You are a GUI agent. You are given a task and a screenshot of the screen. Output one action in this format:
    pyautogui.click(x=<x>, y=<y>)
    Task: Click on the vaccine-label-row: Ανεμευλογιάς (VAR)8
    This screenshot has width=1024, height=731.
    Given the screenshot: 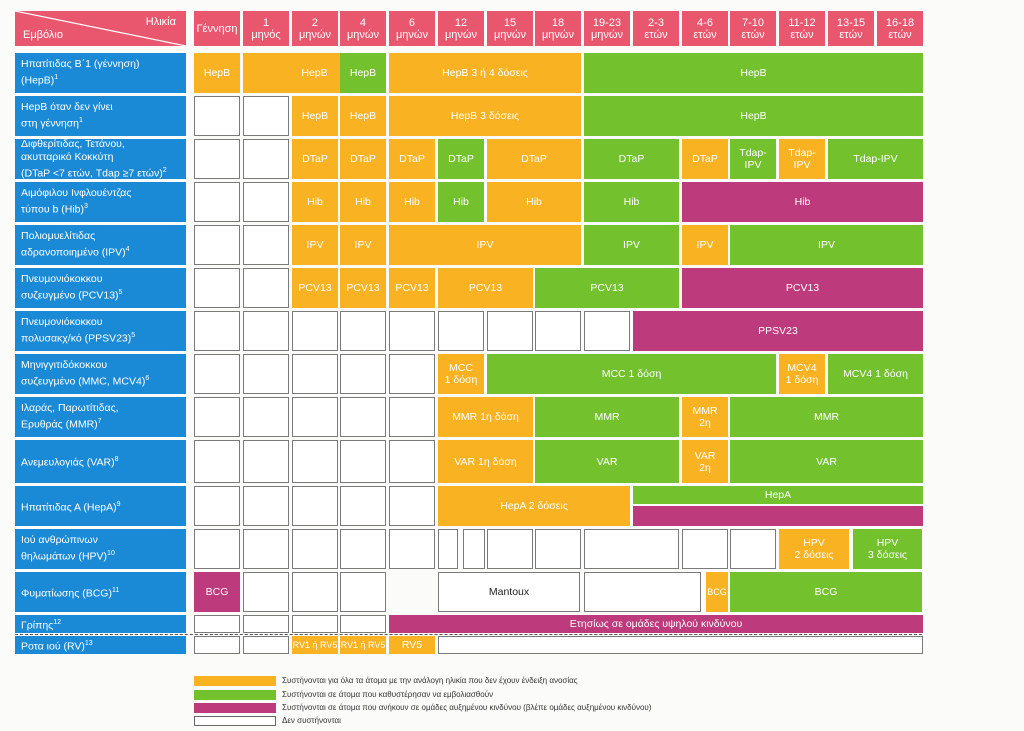 What is the action you would take?
    pyautogui.click(x=100, y=461)
    